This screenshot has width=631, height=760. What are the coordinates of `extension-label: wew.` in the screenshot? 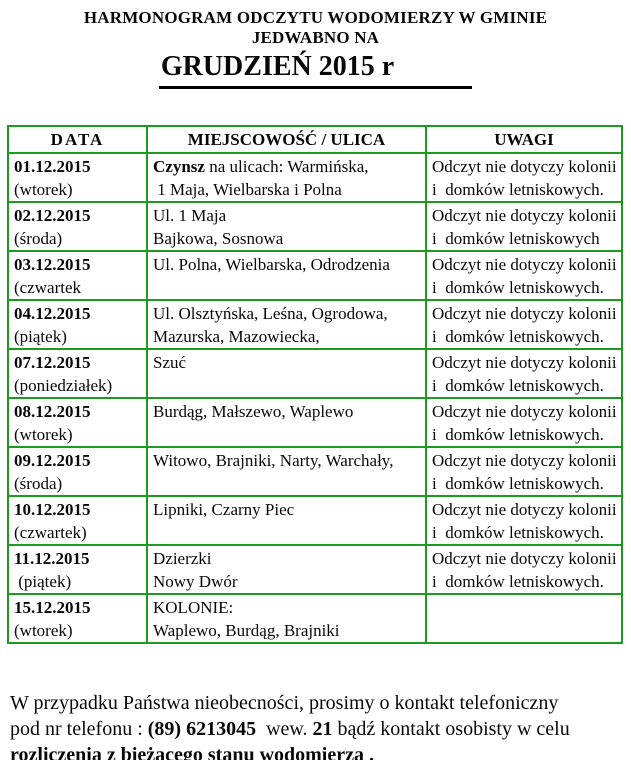 It's located at (284, 729).